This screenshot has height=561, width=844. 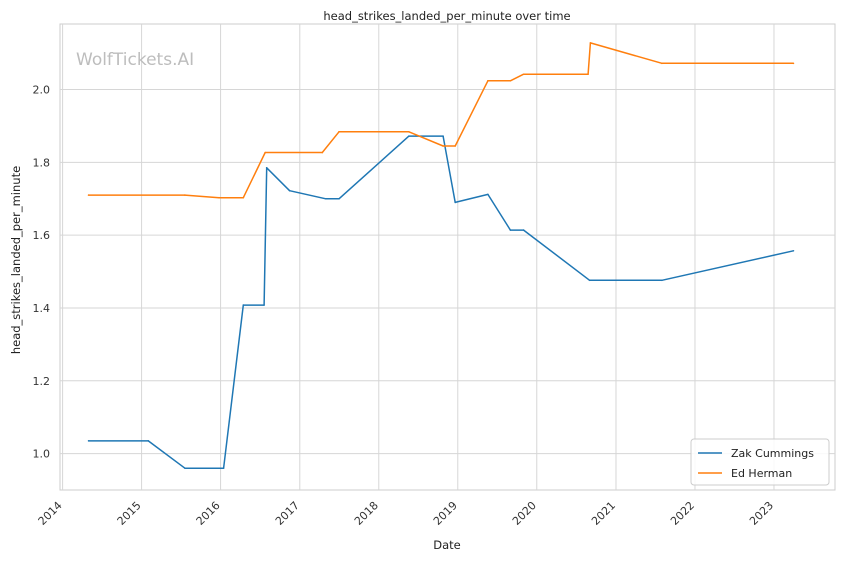 I want to click on y-tick-labels: 1.0 1.2 1.4 1.6 1.8 2.0, so click(x=42, y=272).